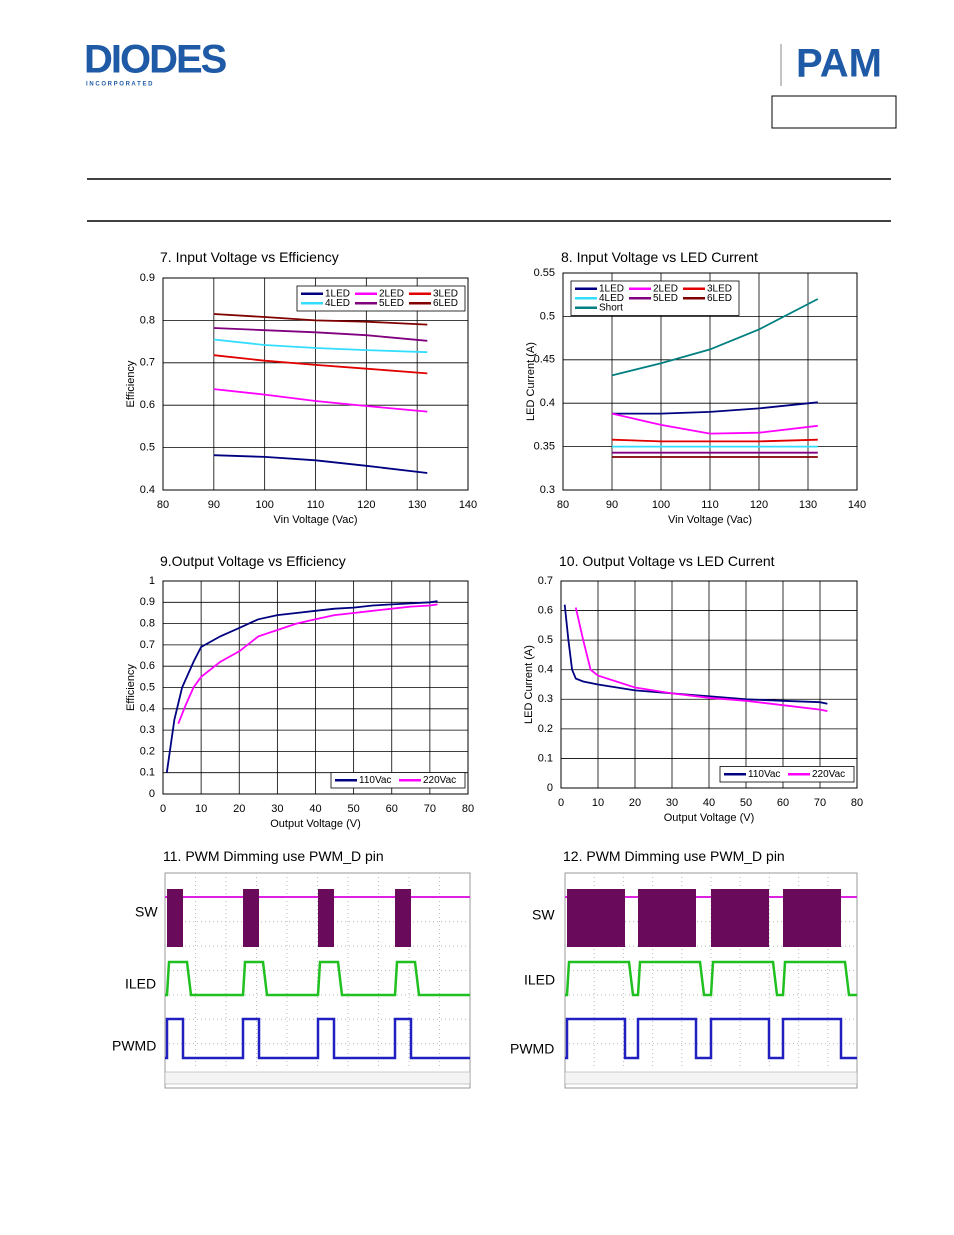 Image resolution: width=954 pixels, height=1235 pixels. What do you see at coordinates (839, 64) in the screenshot?
I see `logo-pam: PAM` at bounding box center [839, 64].